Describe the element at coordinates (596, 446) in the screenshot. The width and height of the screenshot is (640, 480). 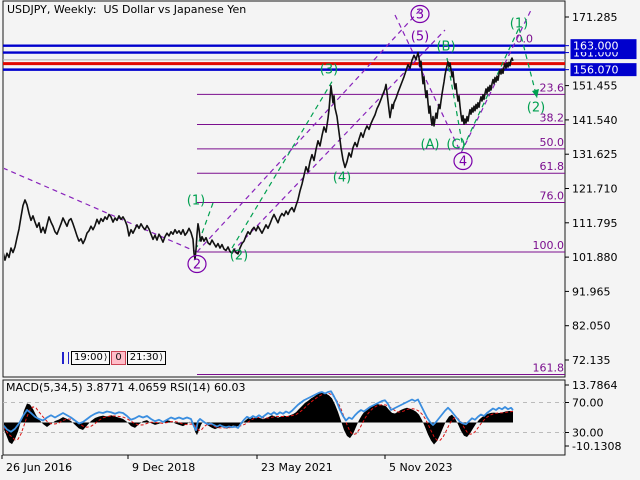
I see `indicator-axis-label: -10.1308` at that location.